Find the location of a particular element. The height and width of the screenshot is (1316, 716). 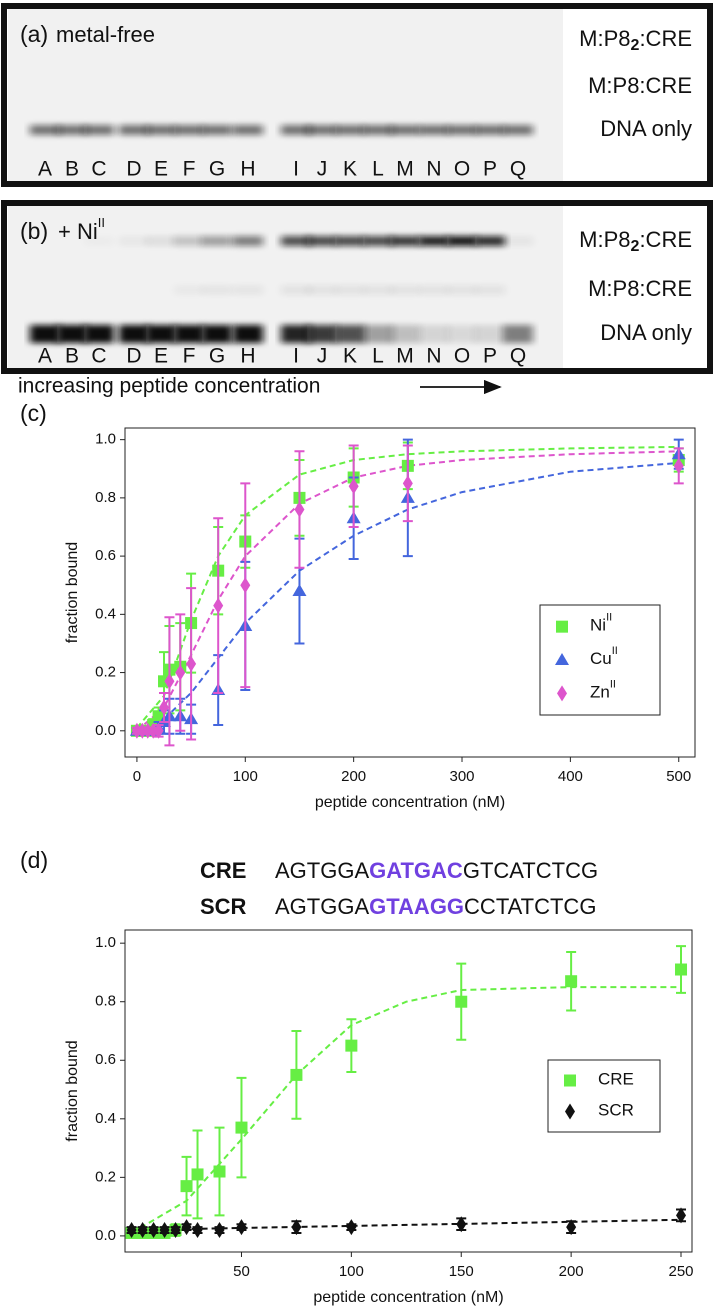

x-tick-label: 500 is located at coordinates (678, 776).